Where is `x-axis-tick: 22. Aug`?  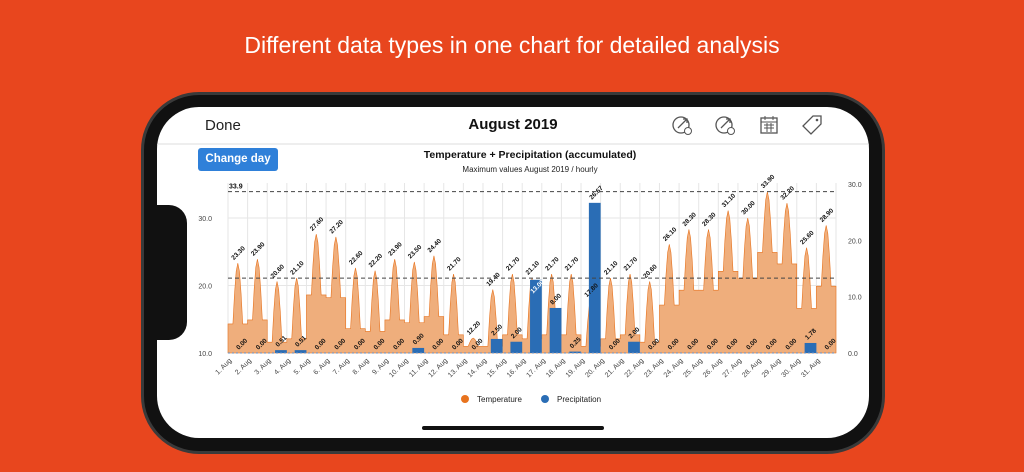
x-axis-tick: 22. Aug is located at coordinates (635, 368).